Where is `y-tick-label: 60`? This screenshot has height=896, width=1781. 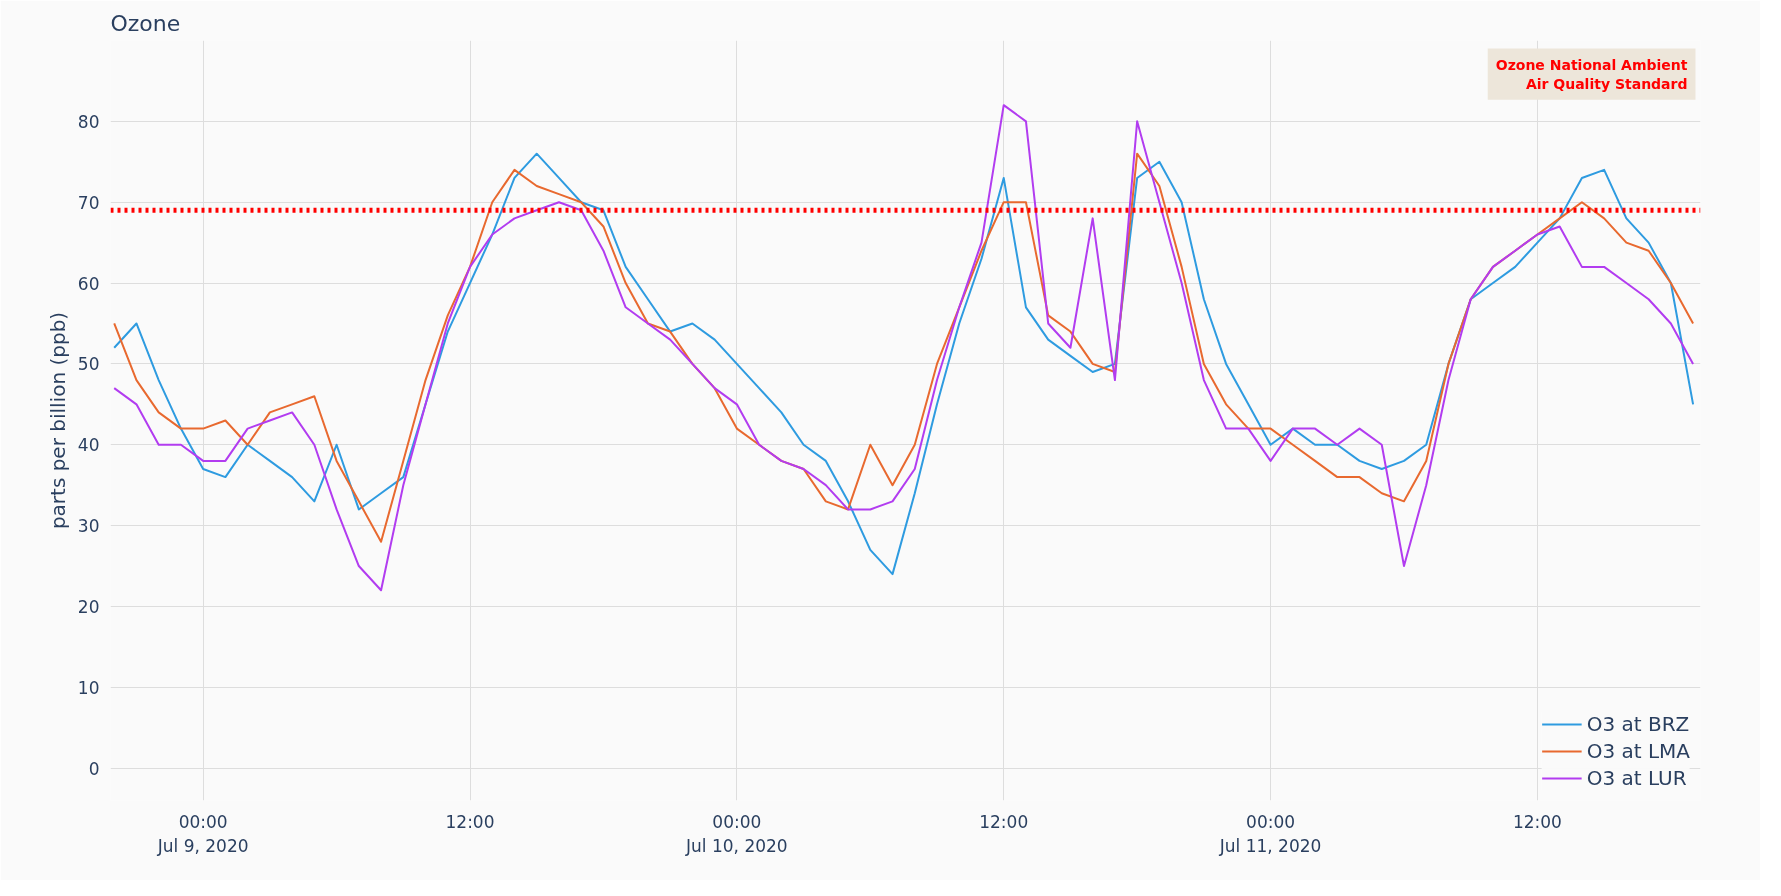 y-tick-label: 60 is located at coordinates (88, 283).